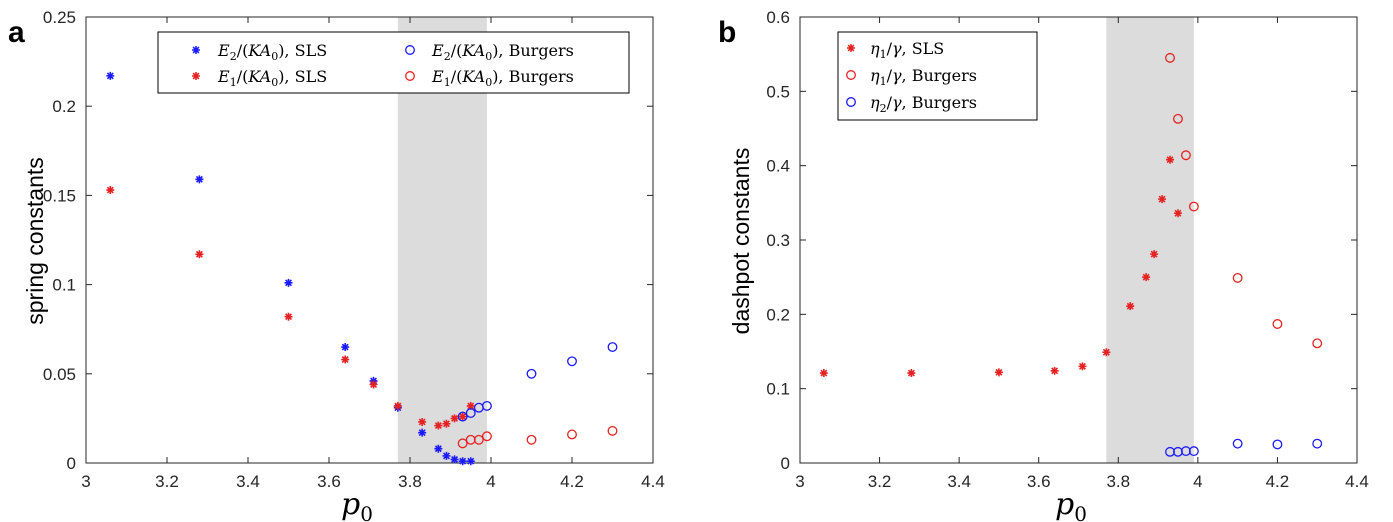 This screenshot has width=1393, height=522. Describe the element at coordinates (1278, 481) in the screenshot. I see `panel-b-x-tick-label: 4.2` at that location.